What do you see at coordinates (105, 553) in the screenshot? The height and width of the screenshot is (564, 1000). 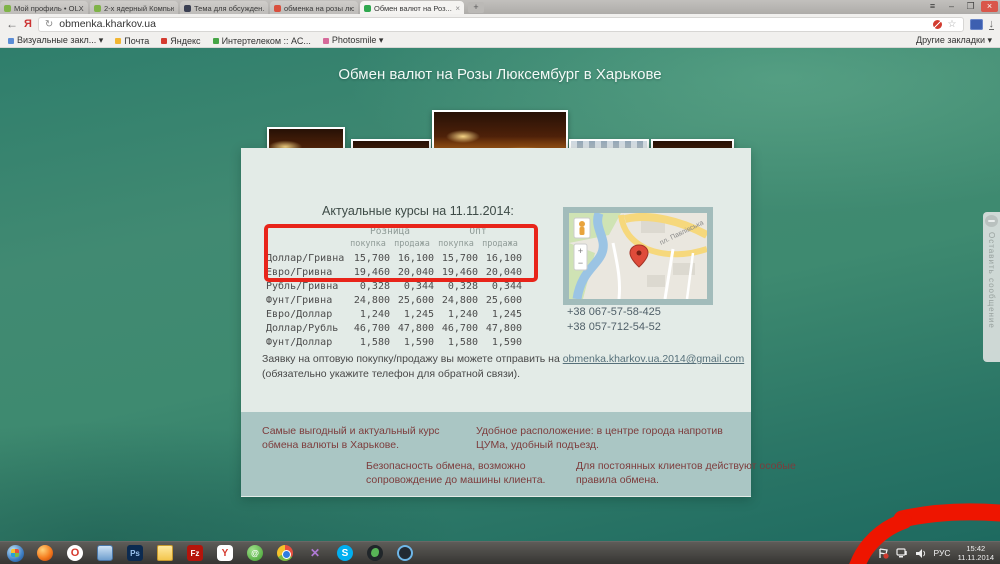 I see `taskbar-explorer-window` at bounding box center [105, 553].